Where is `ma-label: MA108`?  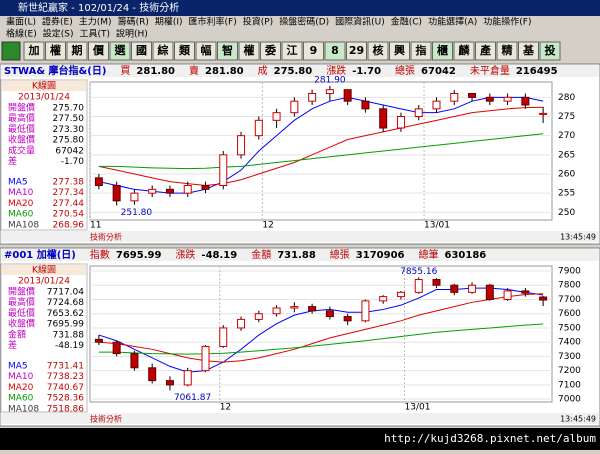
ma-label: MA108 is located at coordinates (23, 225).